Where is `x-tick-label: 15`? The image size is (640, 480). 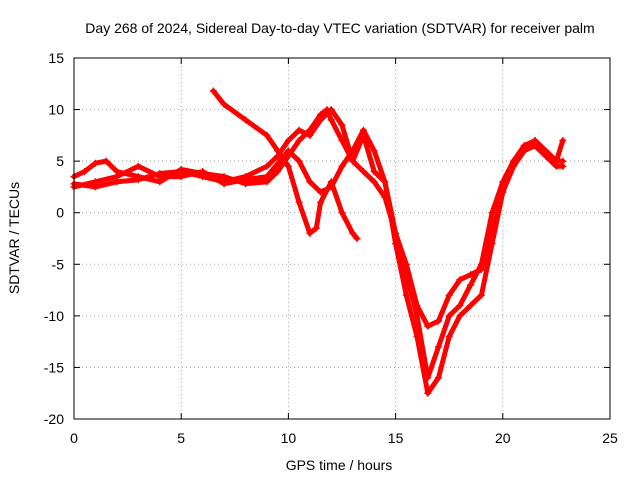
x-tick-label: 15 is located at coordinates (396, 438).